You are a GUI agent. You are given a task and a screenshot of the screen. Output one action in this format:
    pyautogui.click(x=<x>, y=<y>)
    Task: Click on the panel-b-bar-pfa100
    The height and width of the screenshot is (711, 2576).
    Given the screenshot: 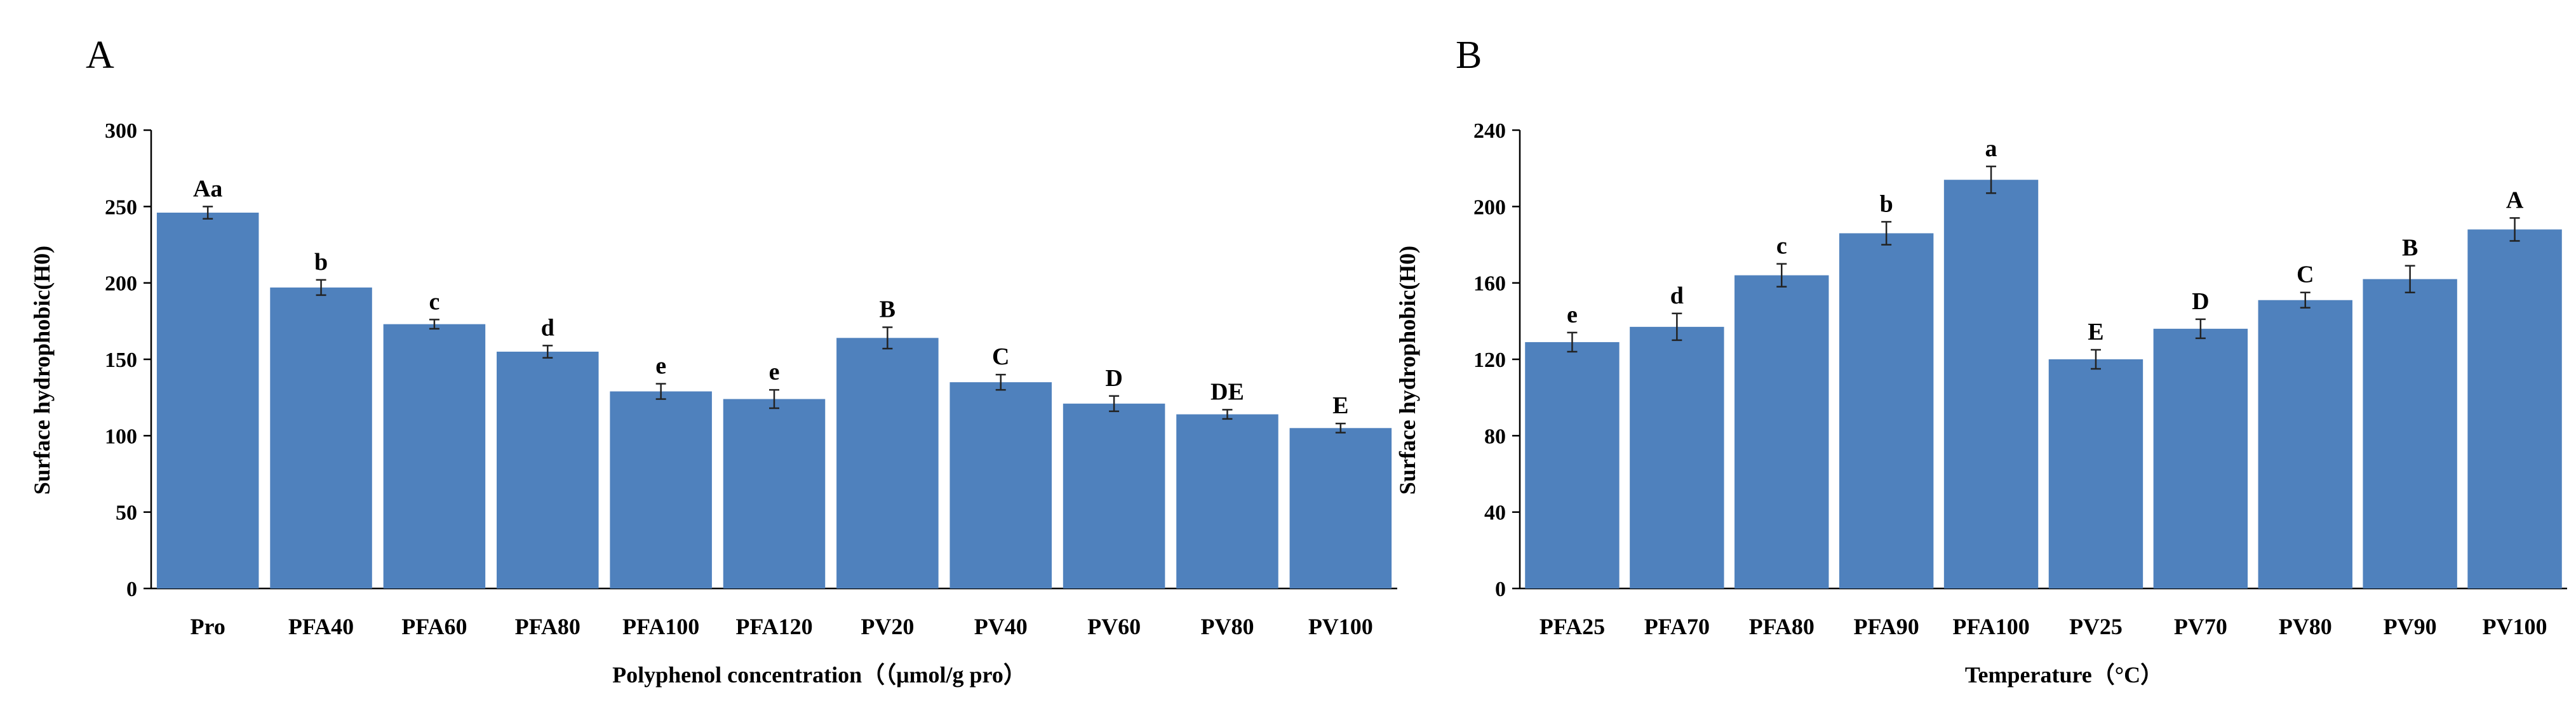 What is the action you would take?
    pyautogui.click(x=1991, y=384)
    